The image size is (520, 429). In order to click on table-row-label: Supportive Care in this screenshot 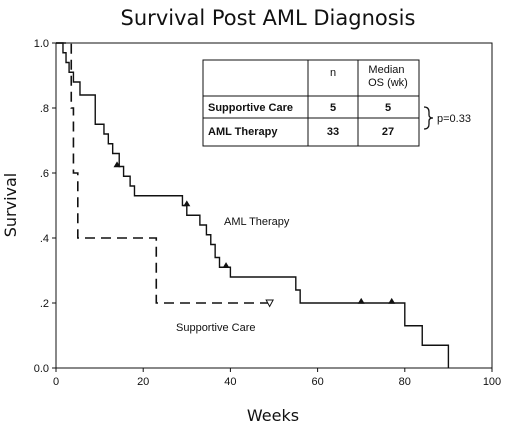, I will do `click(250, 108)`.